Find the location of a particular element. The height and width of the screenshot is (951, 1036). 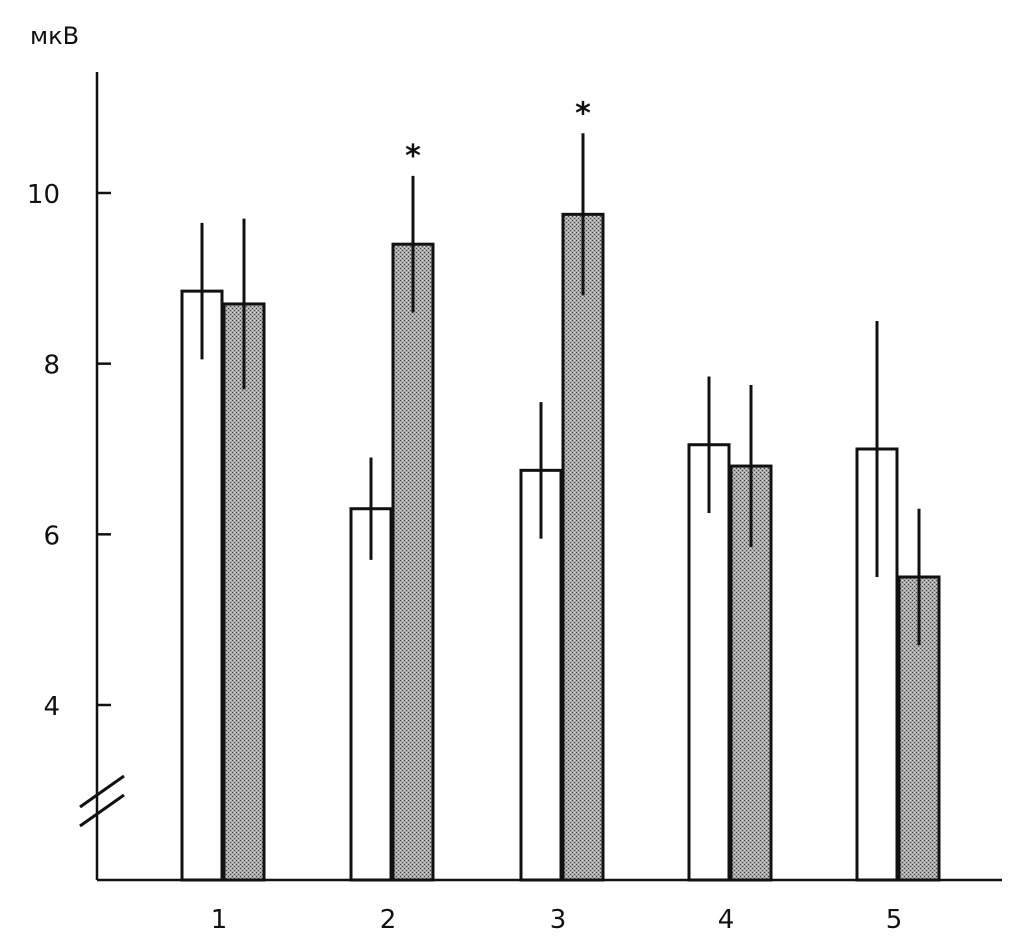

y-tick-label: 8 is located at coordinates (51, 366).